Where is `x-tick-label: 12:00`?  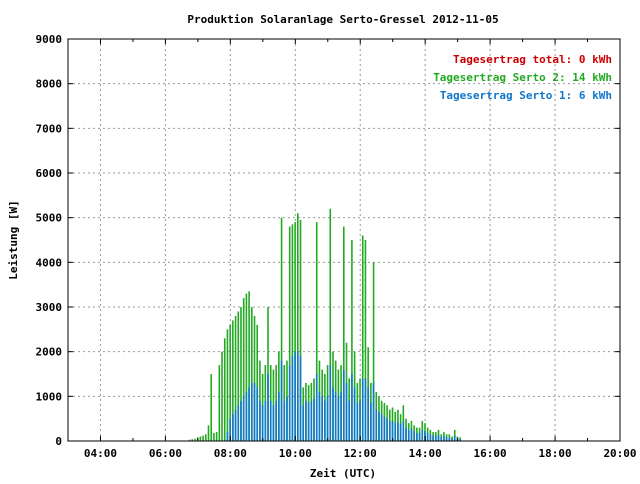
x-tick-label: 12:00 is located at coordinates (360, 453).